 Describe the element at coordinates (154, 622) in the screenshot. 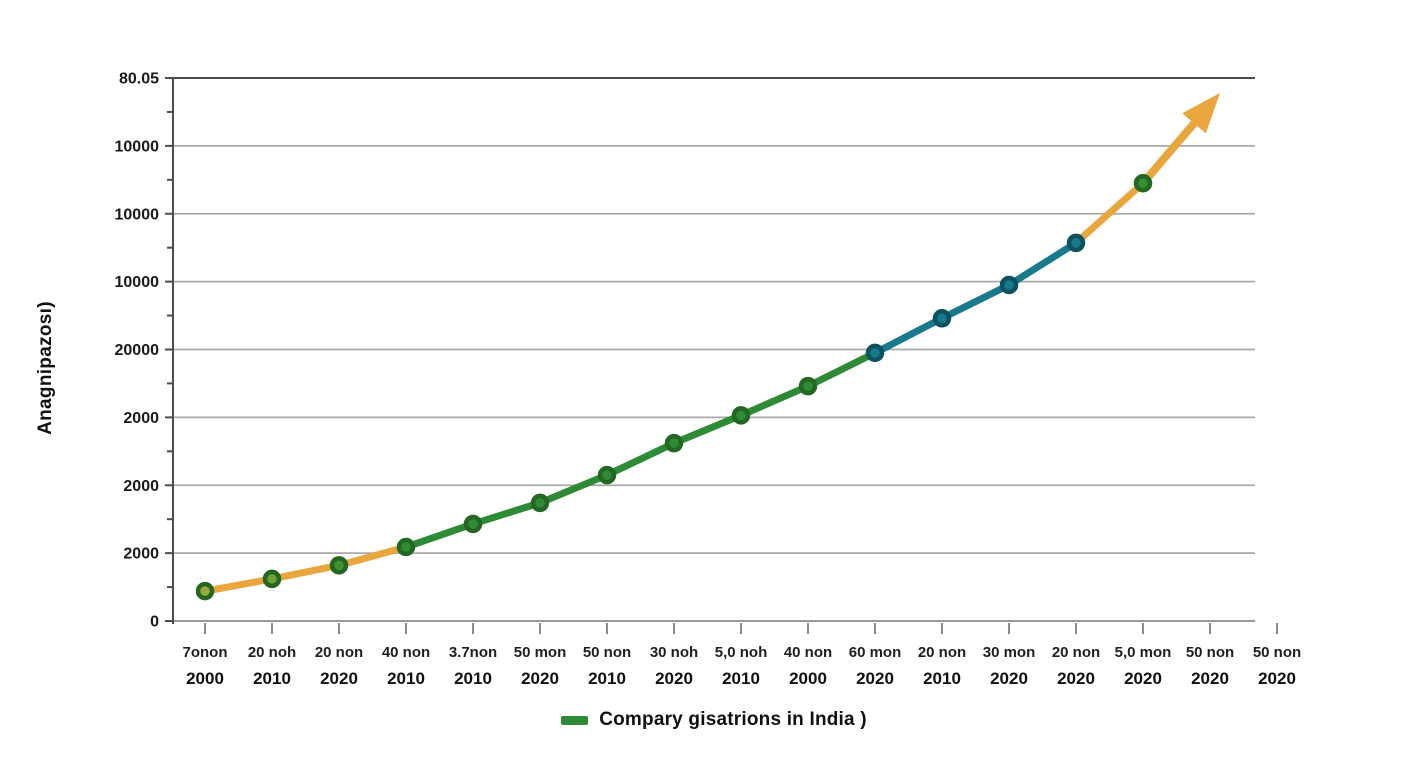

I see `y-tick-label: 0` at that location.